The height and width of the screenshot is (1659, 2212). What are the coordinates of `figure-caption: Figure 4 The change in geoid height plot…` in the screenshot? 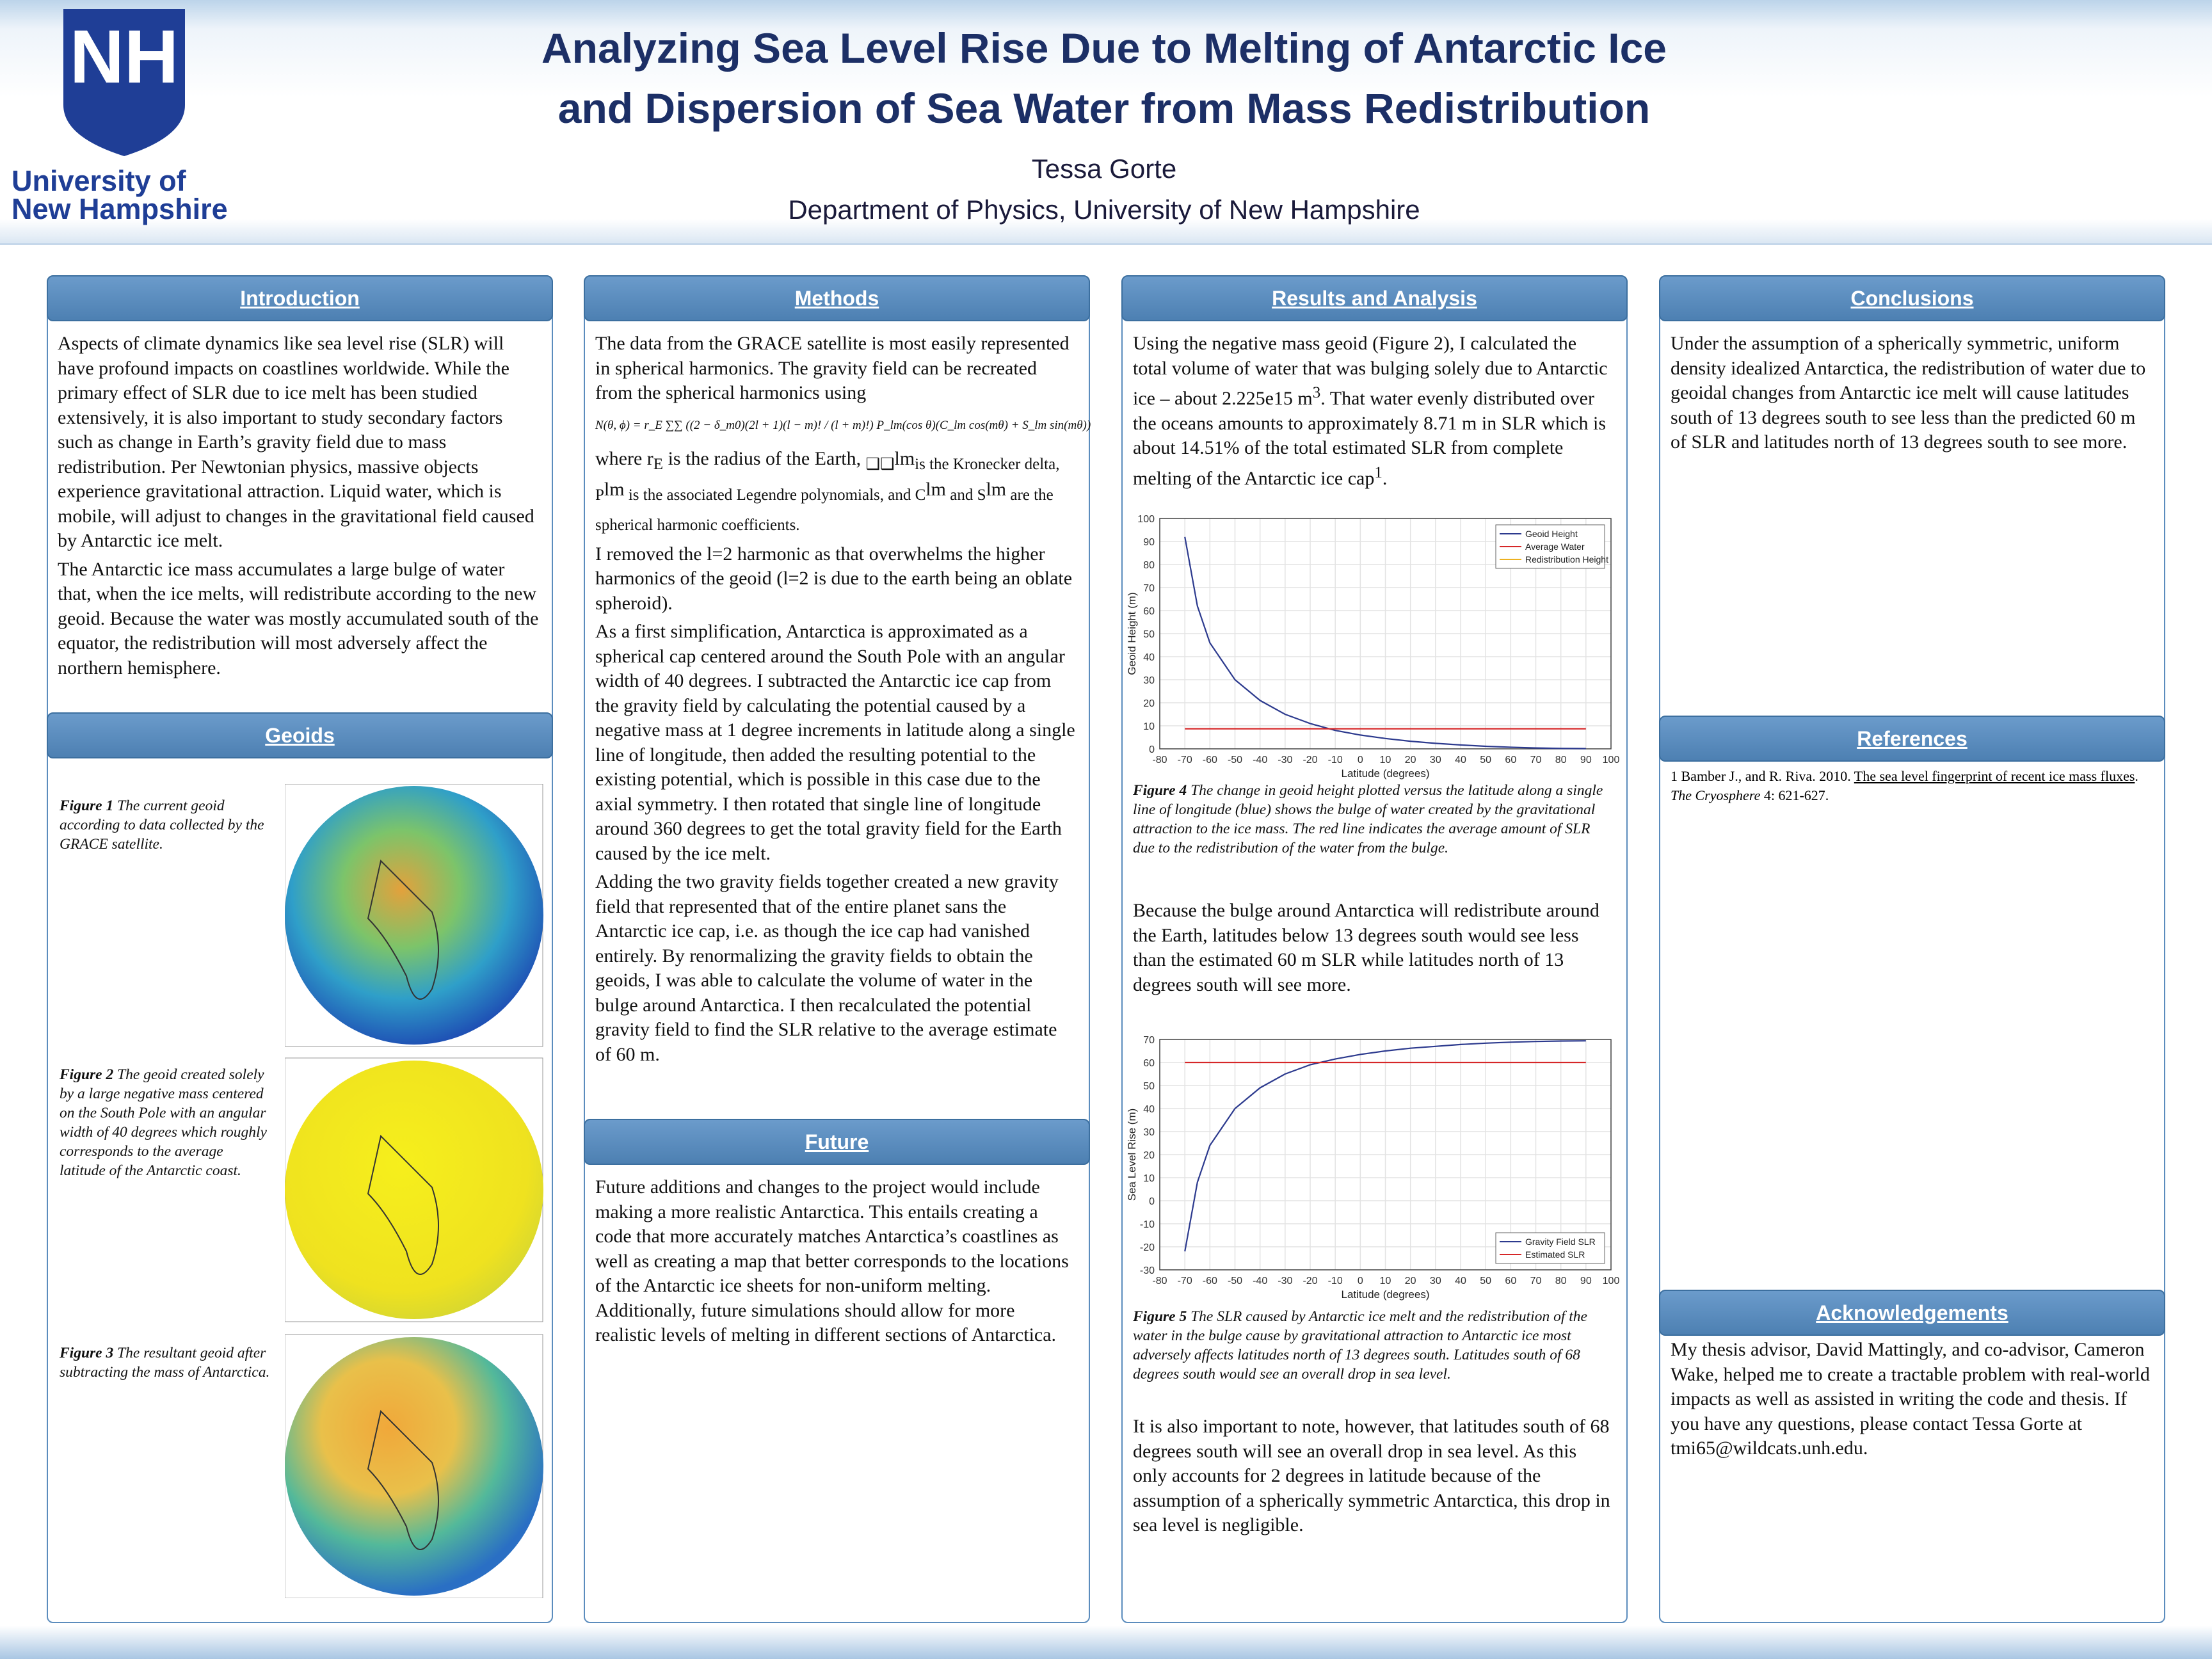 It's located at (1373, 819).